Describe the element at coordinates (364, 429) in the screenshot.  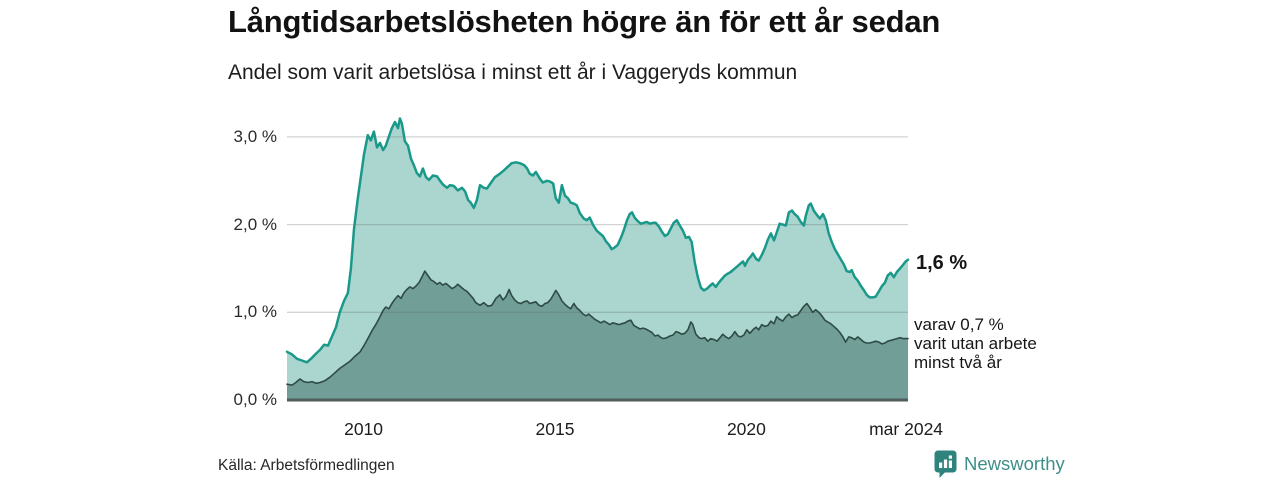
I see `x-axis-tick-label: 2010` at that location.